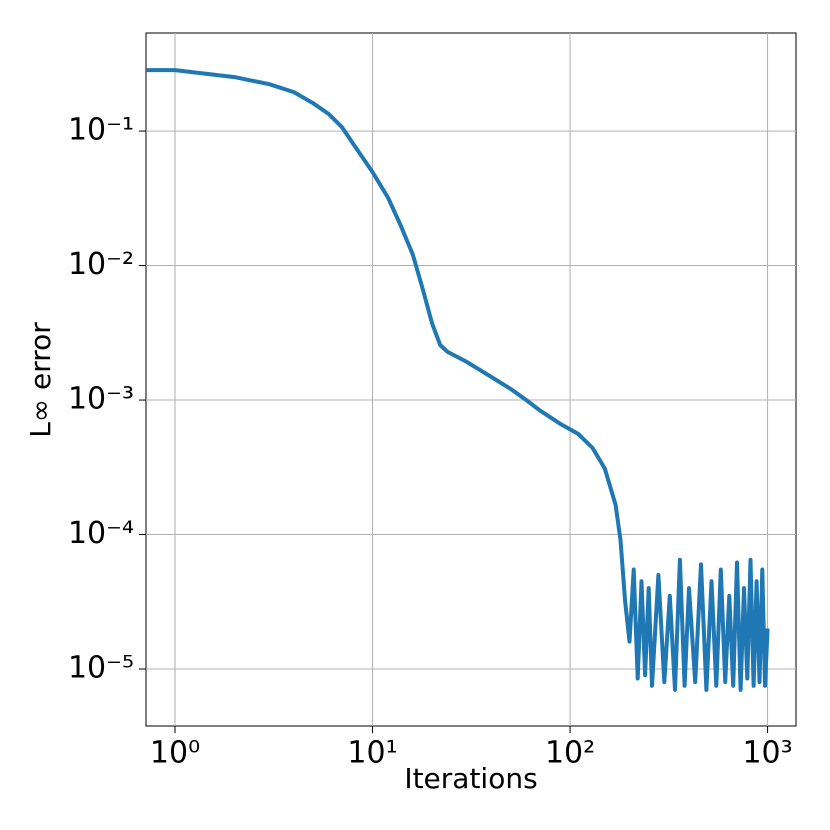 The height and width of the screenshot is (830, 830). Describe the element at coordinates (570, 753) in the screenshot. I see `x-tick-label: 10²` at that location.